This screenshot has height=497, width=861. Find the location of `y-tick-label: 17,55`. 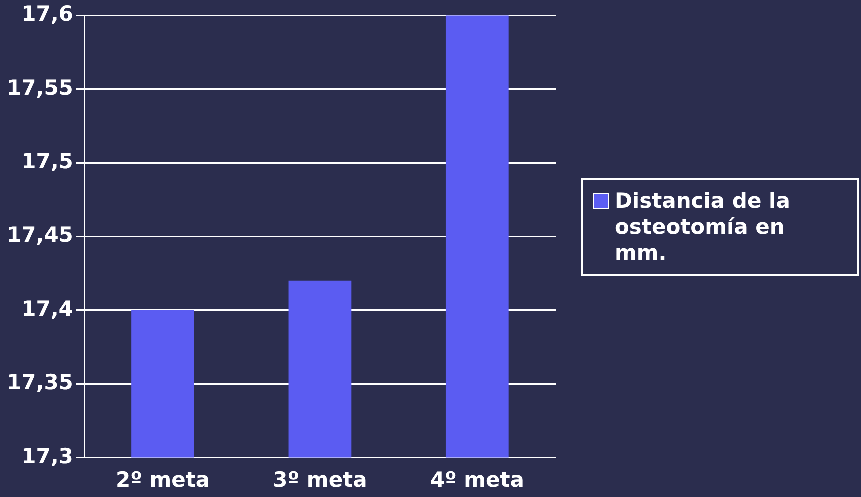

y-tick-label: 17,55 is located at coordinates (40, 88).